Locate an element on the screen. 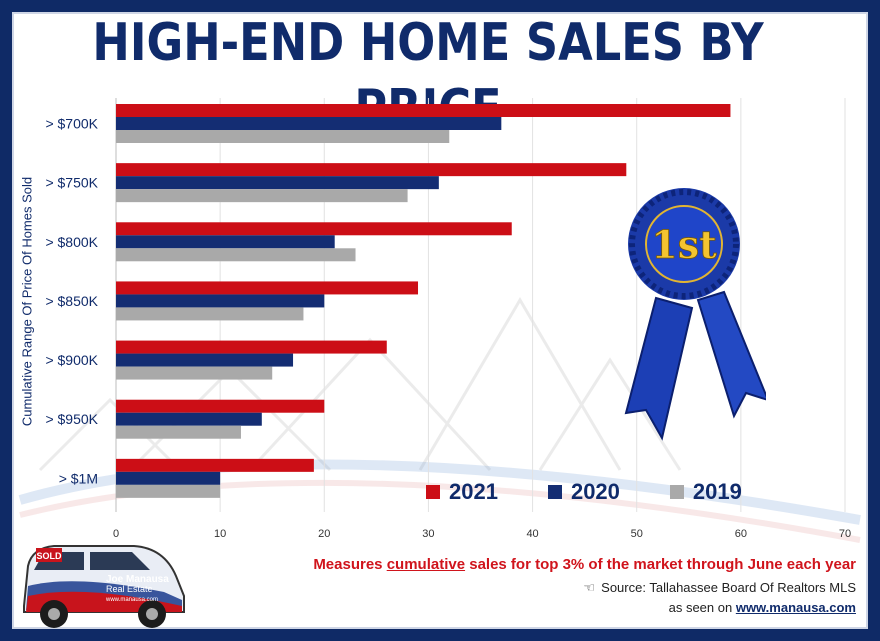  legend-label-2019: 2019 is located at coordinates (717, 491).